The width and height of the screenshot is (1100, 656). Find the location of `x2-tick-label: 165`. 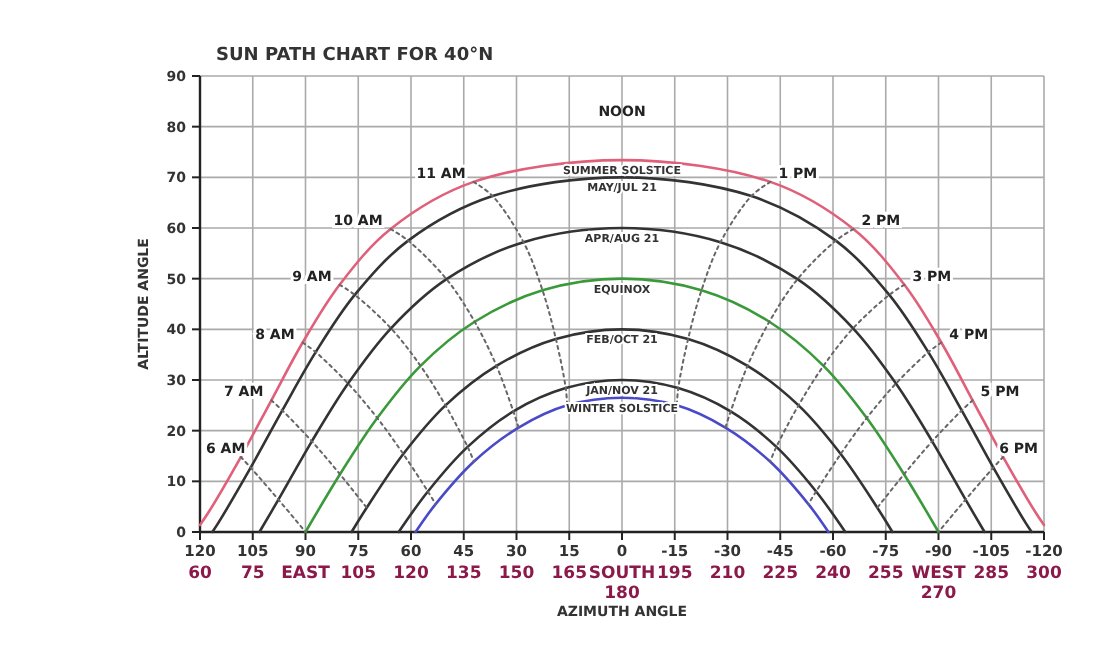

x2-tick-label: 165 is located at coordinates (569, 574).